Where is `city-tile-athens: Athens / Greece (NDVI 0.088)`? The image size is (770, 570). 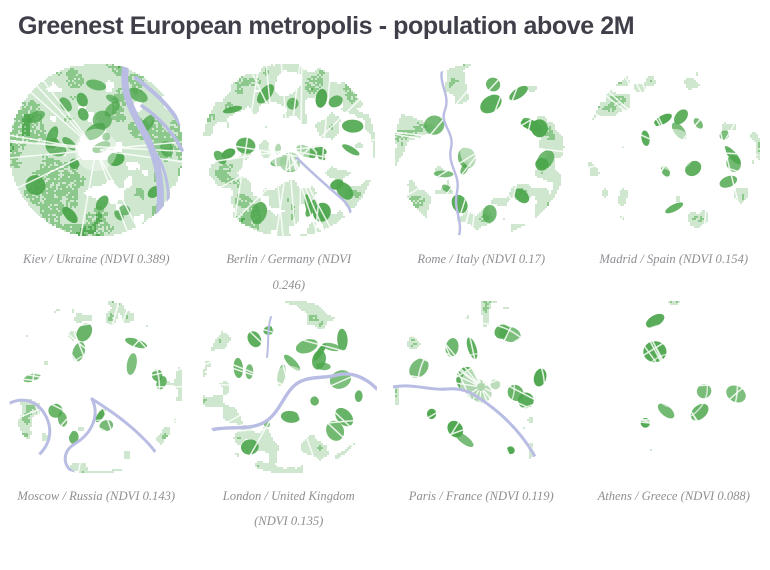 city-tile-athens: Athens / Greece (NDVI 0.088) is located at coordinates (674, 417).